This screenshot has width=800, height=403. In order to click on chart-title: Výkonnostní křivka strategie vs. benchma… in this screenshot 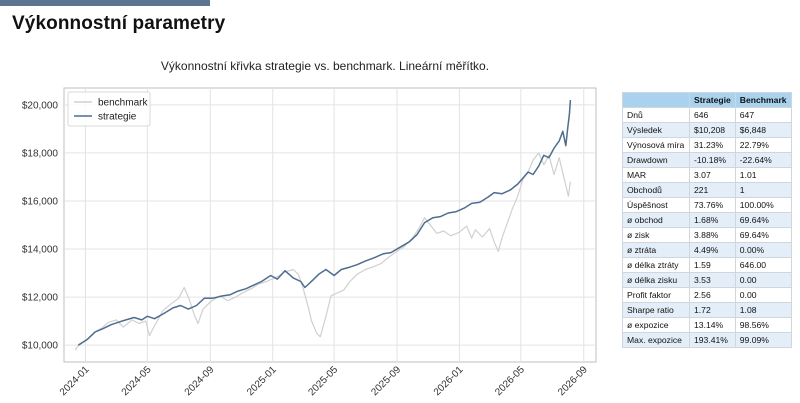, I will do `click(325, 66)`.